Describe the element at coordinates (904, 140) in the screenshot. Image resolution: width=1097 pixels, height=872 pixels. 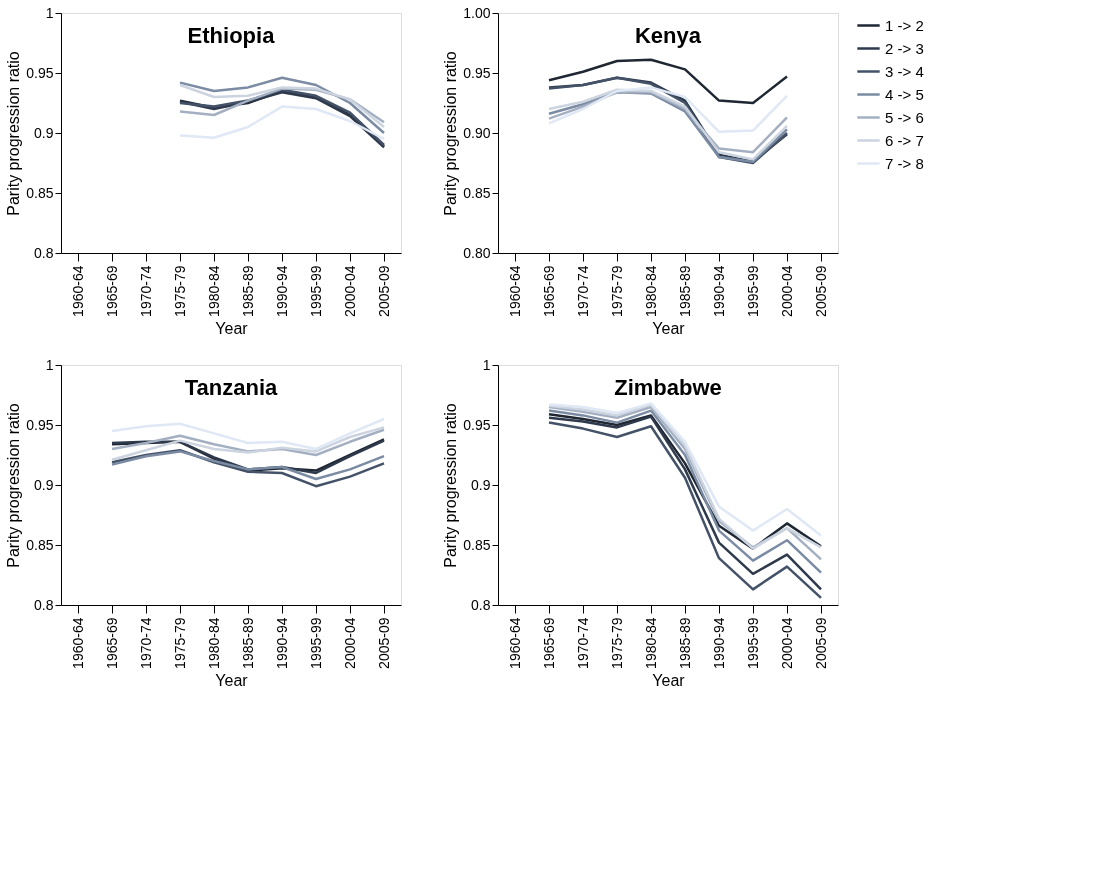
I see `legend-label: 6 -> 7` at that location.